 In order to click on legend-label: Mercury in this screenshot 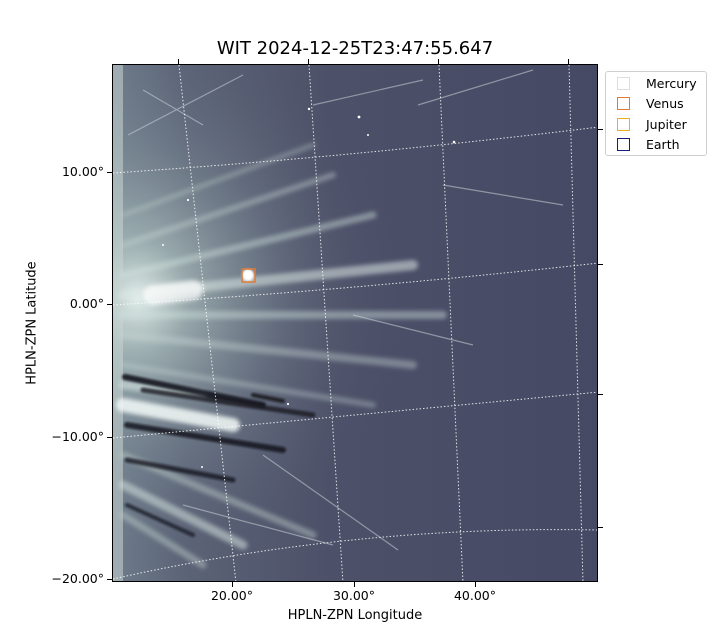, I will do `click(671, 83)`.